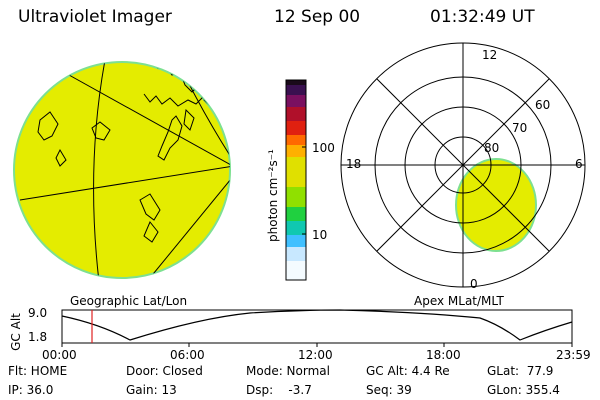 This screenshot has width=600, height=400. Describe the element at coordinates (520, 371) in the screenshot. I see `glat-info: GLat: 77.9` at that location.